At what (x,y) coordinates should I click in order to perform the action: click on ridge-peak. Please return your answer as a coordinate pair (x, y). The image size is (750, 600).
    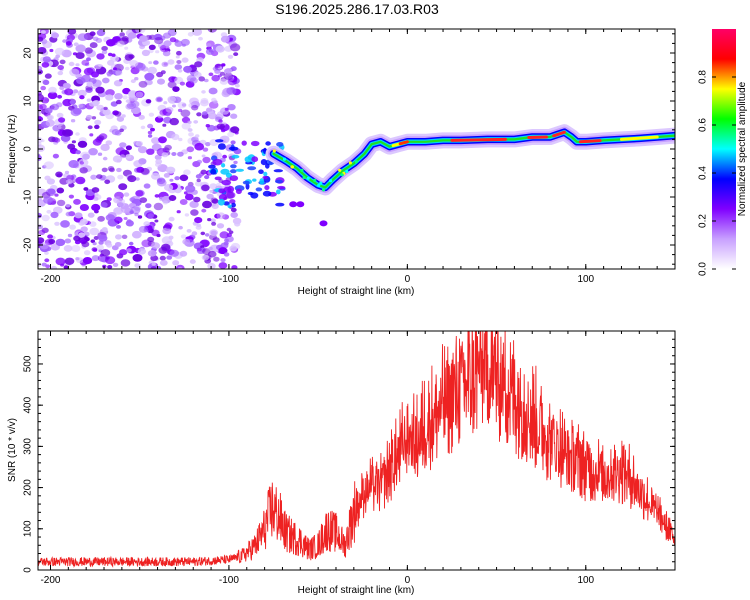
    Looking at the image, I should click on (590, 141).